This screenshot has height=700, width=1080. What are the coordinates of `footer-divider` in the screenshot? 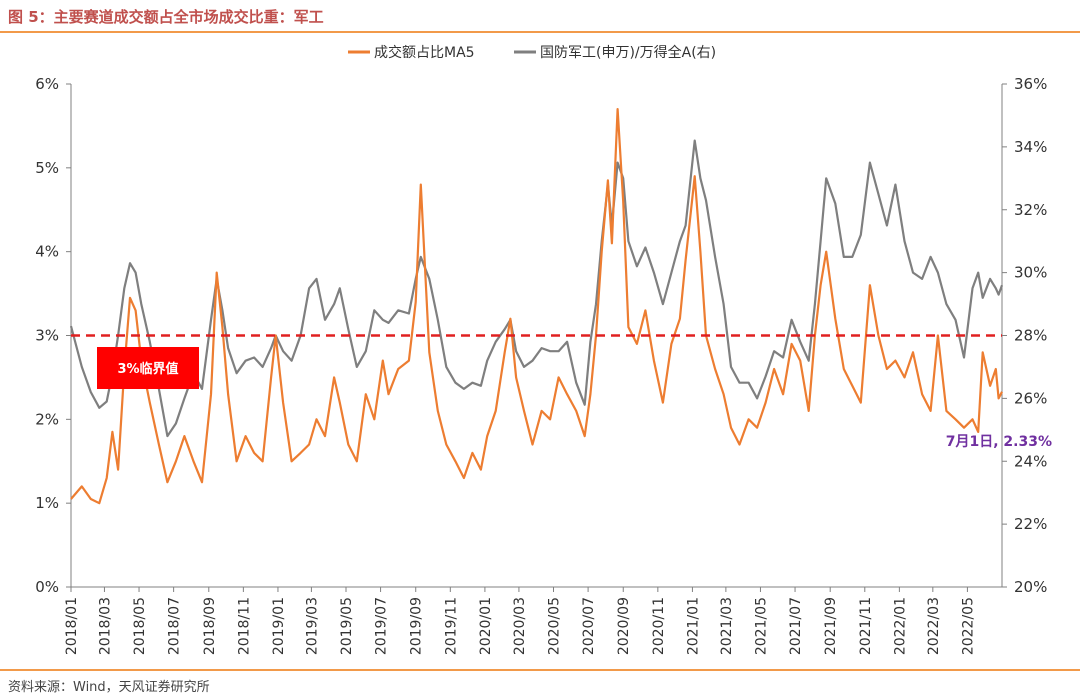 It's located at (540, 670).